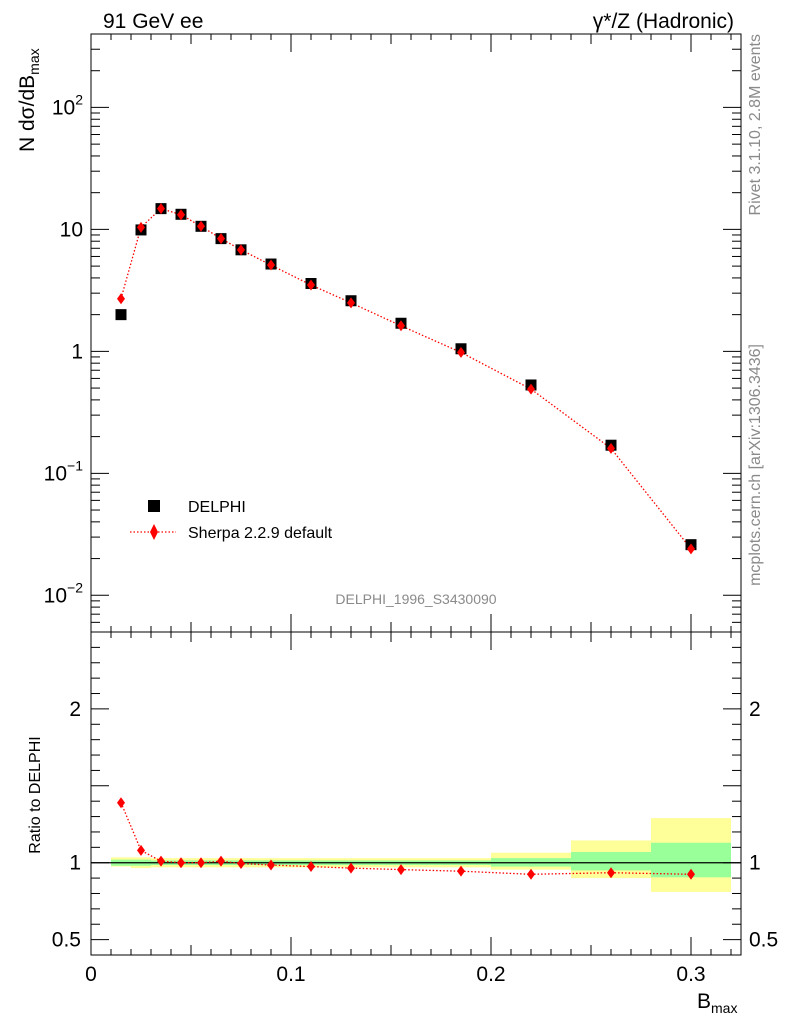  What do you see at coordinates (663, 21) in the screenshot?
I see `header-right: γ*/Z (Hadronic)` at bounding box center [663, 21].